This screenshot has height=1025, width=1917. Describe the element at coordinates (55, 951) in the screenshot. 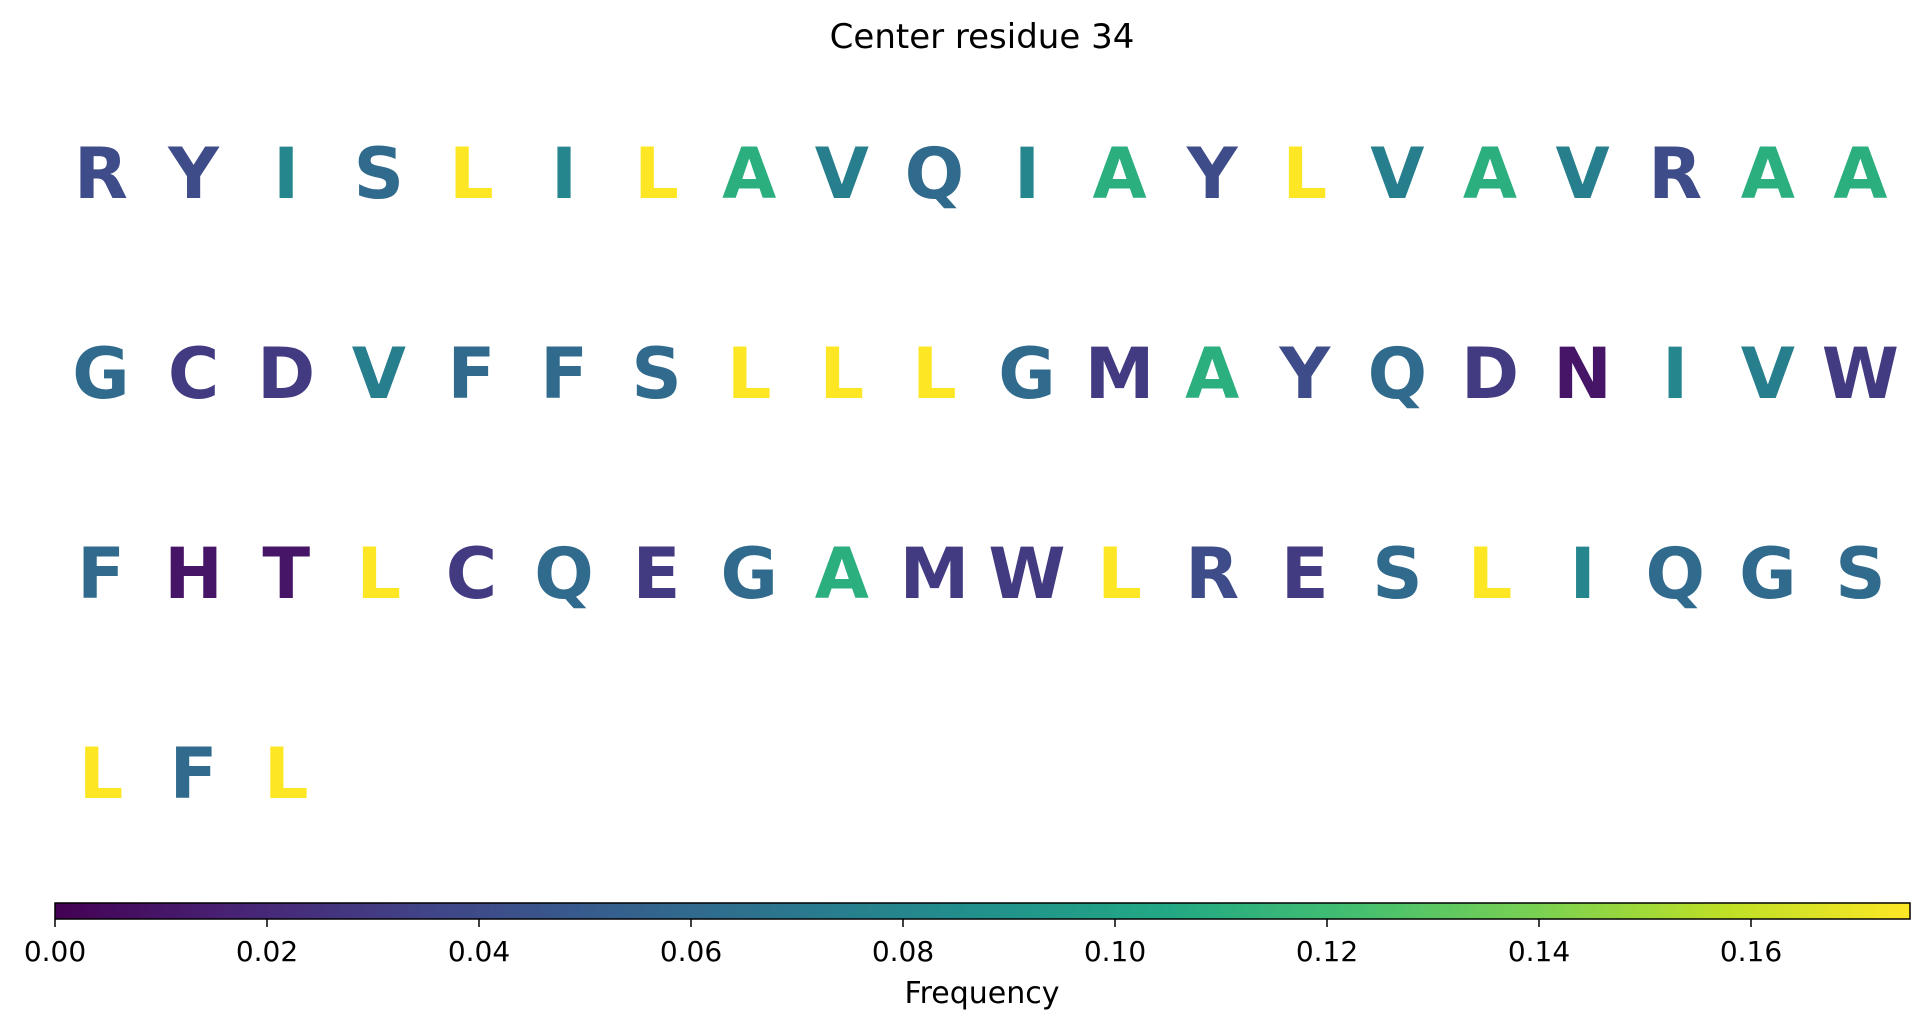

I see `colorbar-tick-label: 0.00` at that location.